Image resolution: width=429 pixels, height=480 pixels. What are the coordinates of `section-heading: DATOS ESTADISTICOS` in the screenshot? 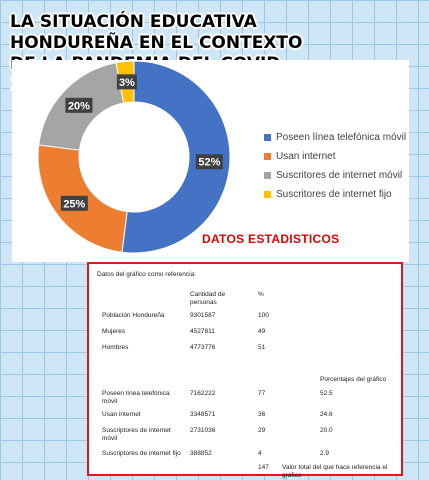 It's located at (271, 239).